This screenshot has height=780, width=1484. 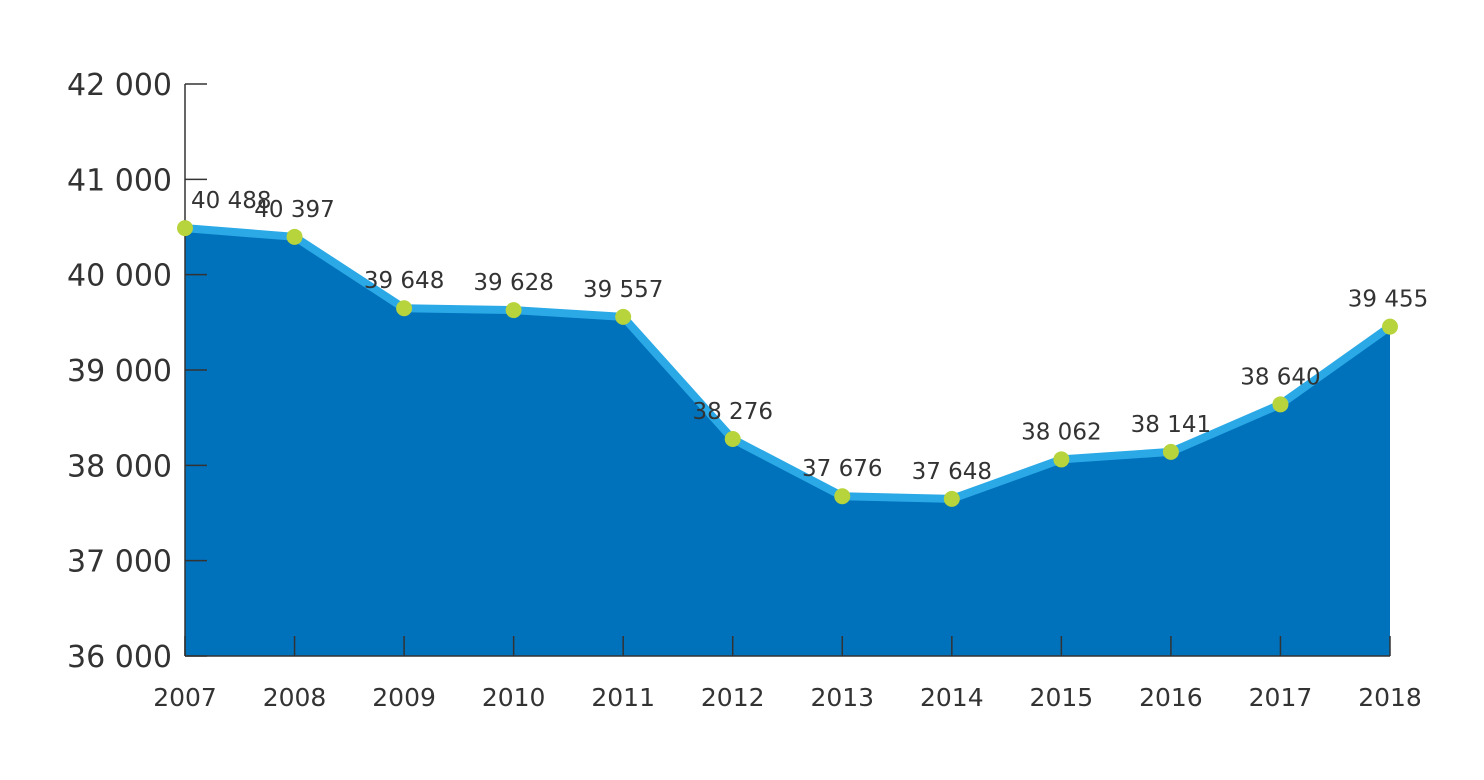 What do you see at coordinates (119, 85) in the screenshot?
I see `y-tick-label: 42 000` at bounding box center [119, 85].